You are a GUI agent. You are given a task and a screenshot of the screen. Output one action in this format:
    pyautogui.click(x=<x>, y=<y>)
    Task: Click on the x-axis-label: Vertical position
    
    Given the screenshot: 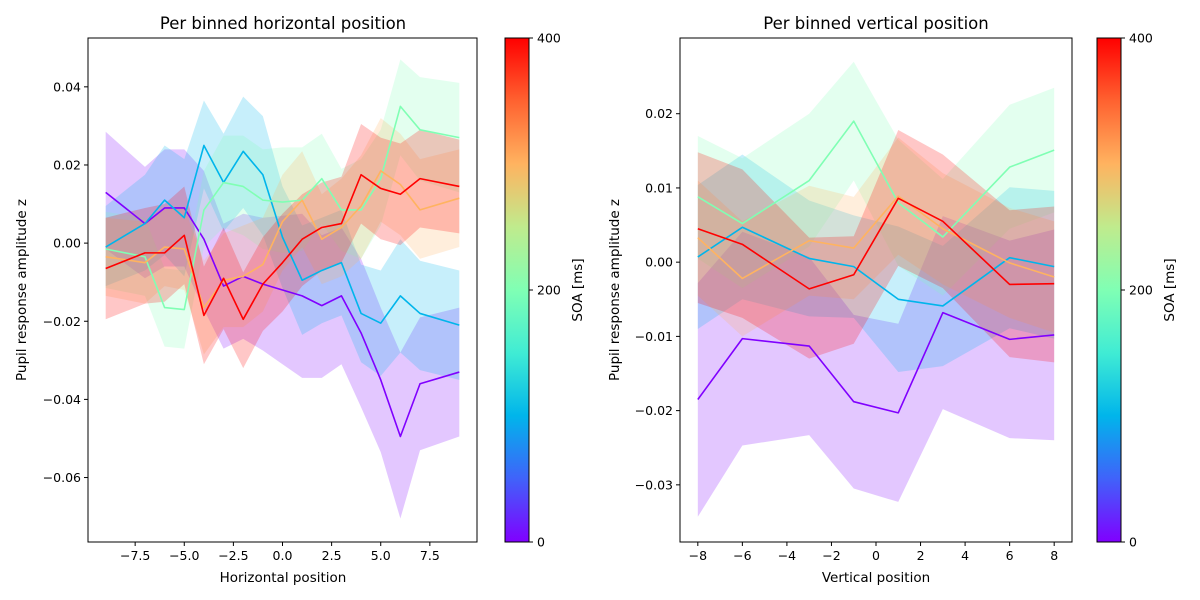 What is the action you would take?
    pyautogui.click(x=876, y=578)
    